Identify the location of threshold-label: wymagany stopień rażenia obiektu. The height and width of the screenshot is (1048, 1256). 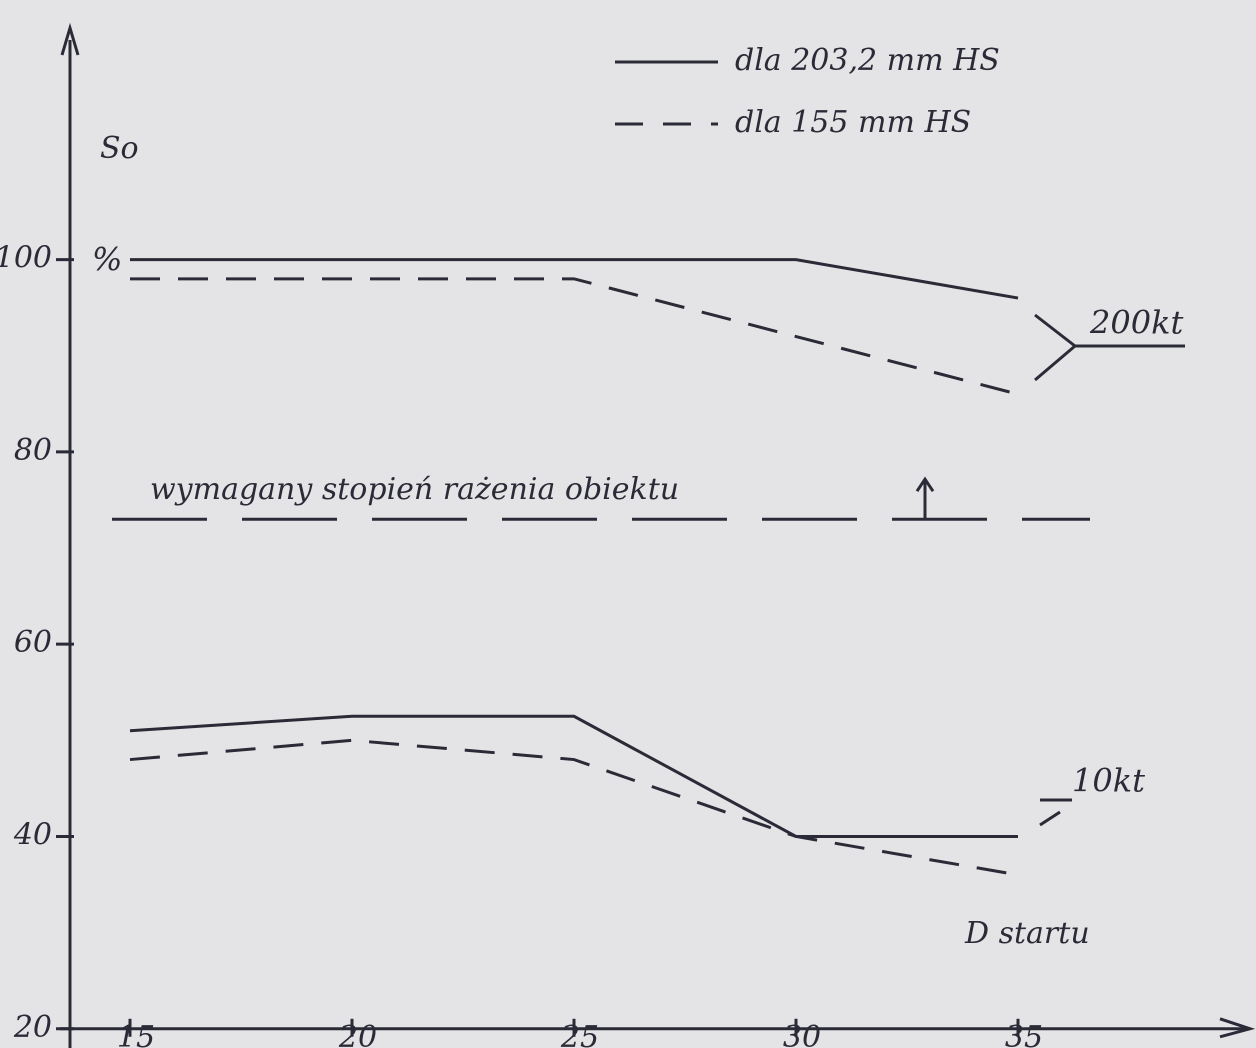
(414, 489).